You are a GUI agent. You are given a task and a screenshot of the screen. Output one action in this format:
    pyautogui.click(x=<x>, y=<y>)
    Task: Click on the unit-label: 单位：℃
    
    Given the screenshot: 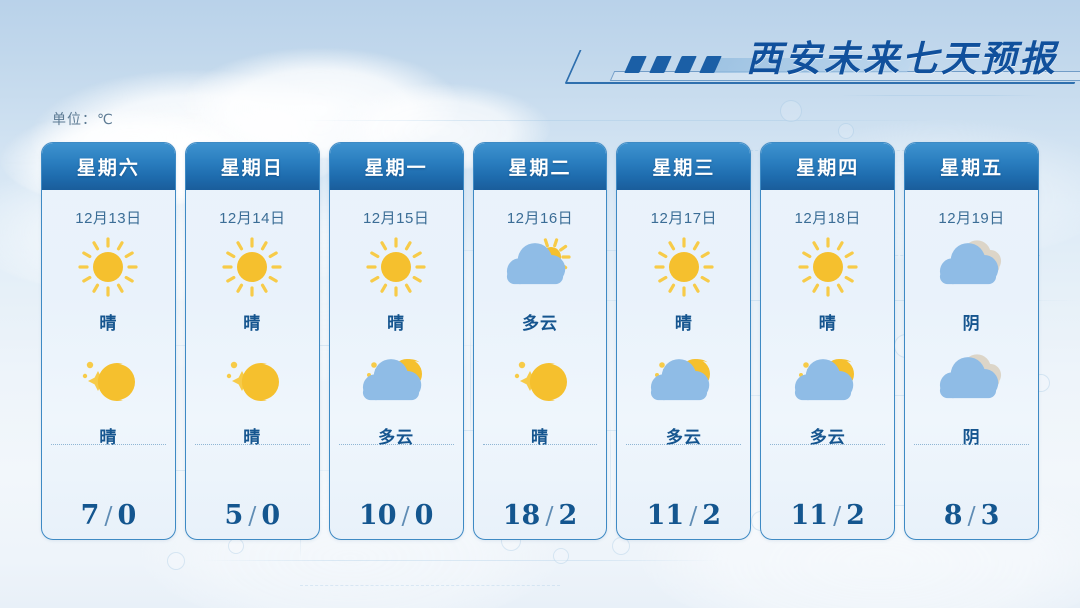 What is the action you would take?
    pyautogui.click(x=83, y=119)
    